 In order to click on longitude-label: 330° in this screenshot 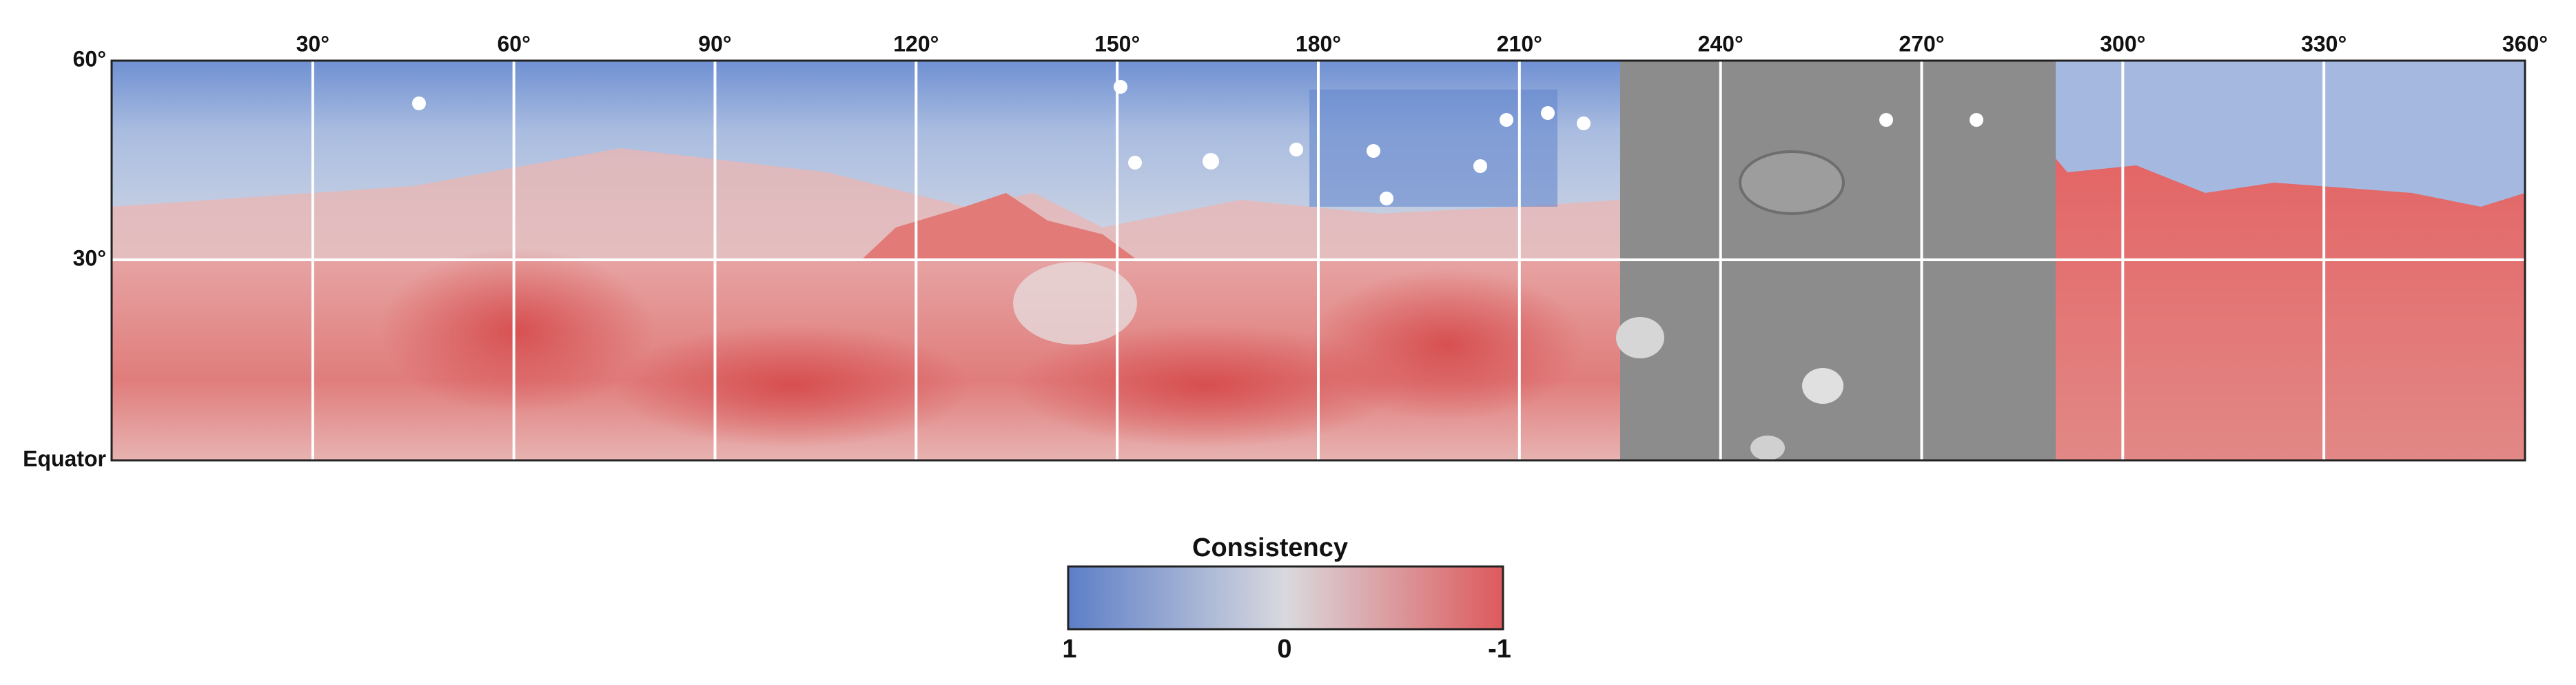, I will do `click(2324, 43)`.